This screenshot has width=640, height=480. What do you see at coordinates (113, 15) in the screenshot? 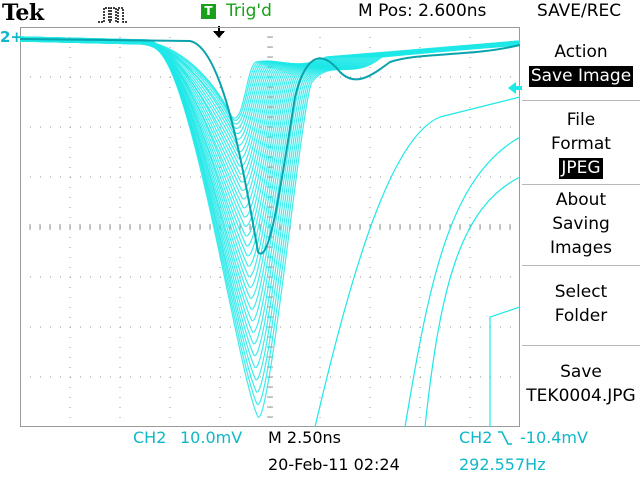
I see `acquisition-pulse-icon` at bounding box center [113, 15].